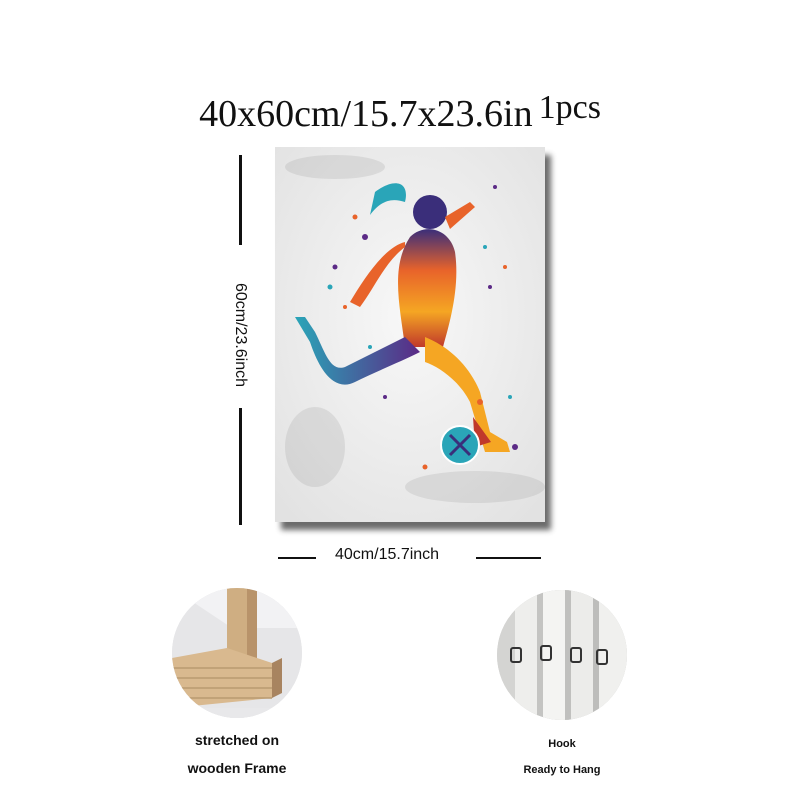  Describe the element at coordinates (562, 770) in the screenshot. I see `hook-caption-line2: Ready to Hang` at that location.